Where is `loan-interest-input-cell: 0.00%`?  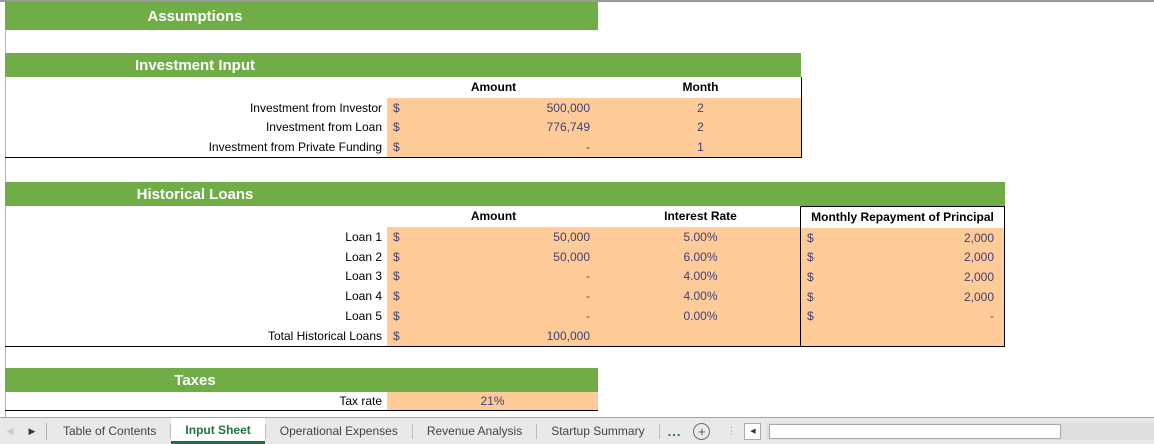
loan-interest-input-cell: 0.00% is located at coordinates (700, 316).